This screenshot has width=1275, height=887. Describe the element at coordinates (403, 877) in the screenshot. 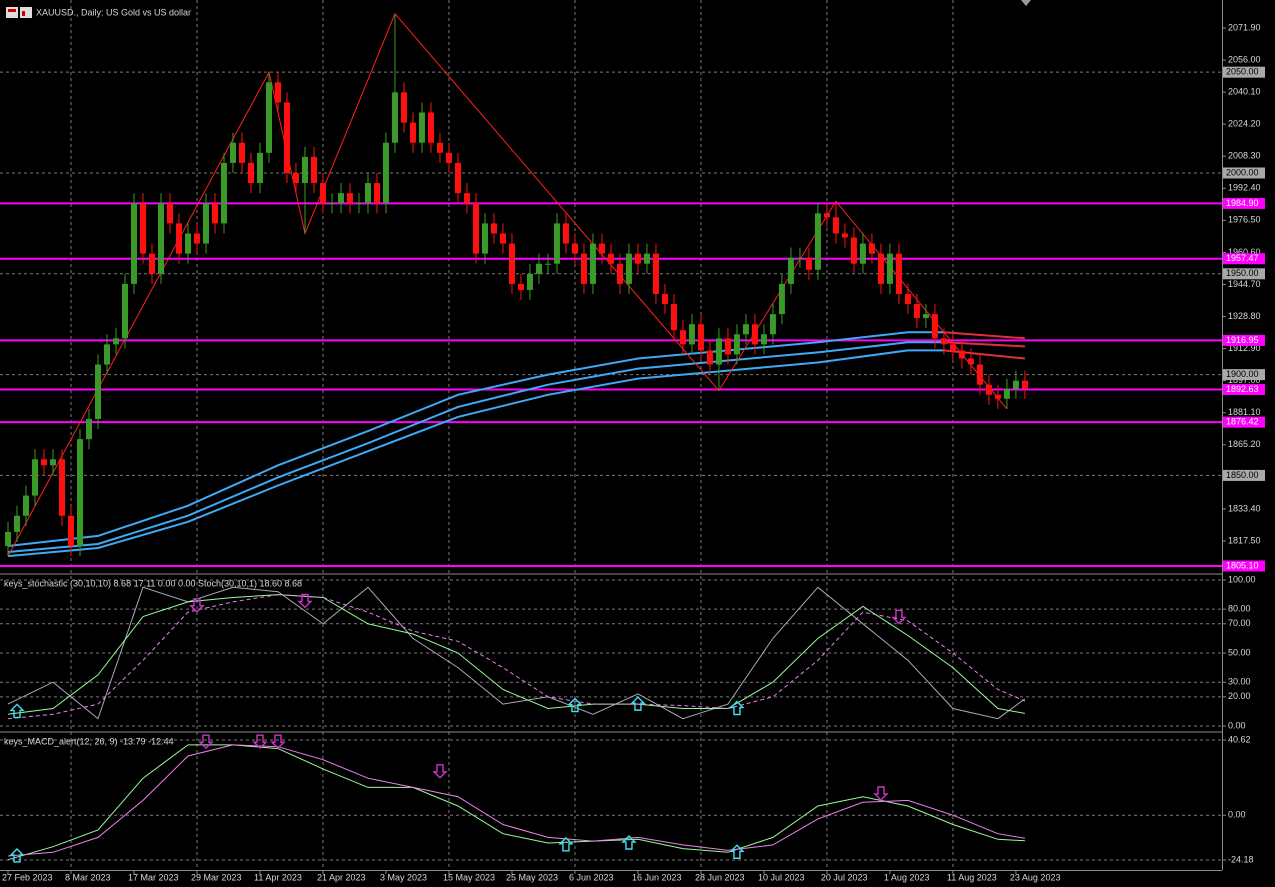

I see `x-tick-label: 3 May 2023` at that location.